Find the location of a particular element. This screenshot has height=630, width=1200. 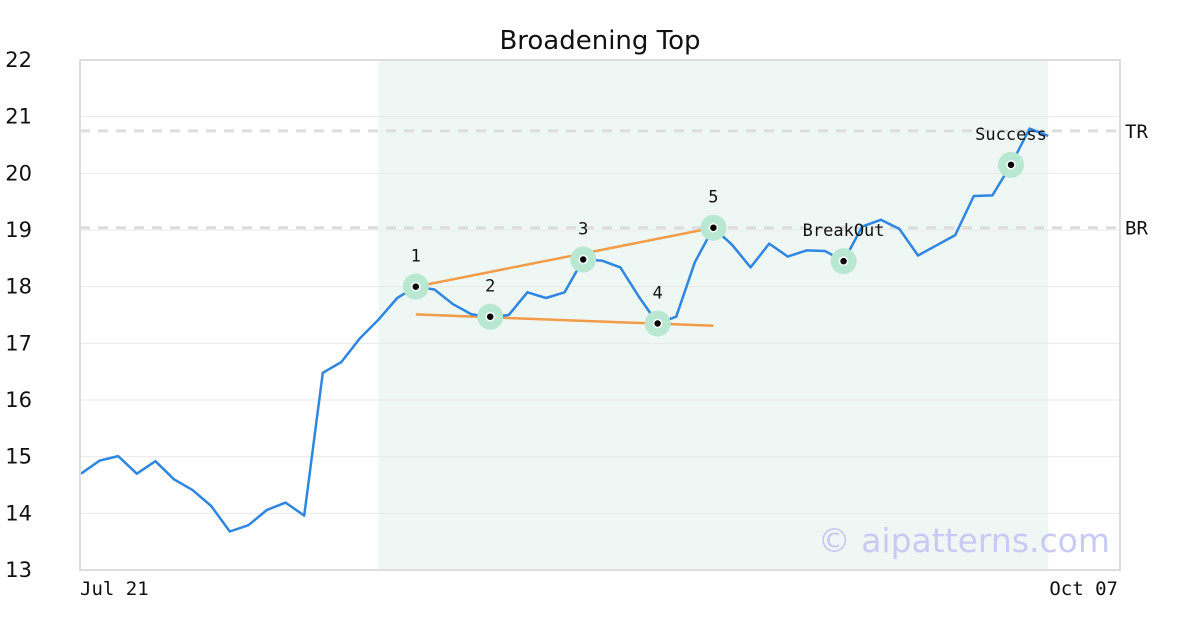

reference-line-label: BR is located at coordinates (1136, 229).